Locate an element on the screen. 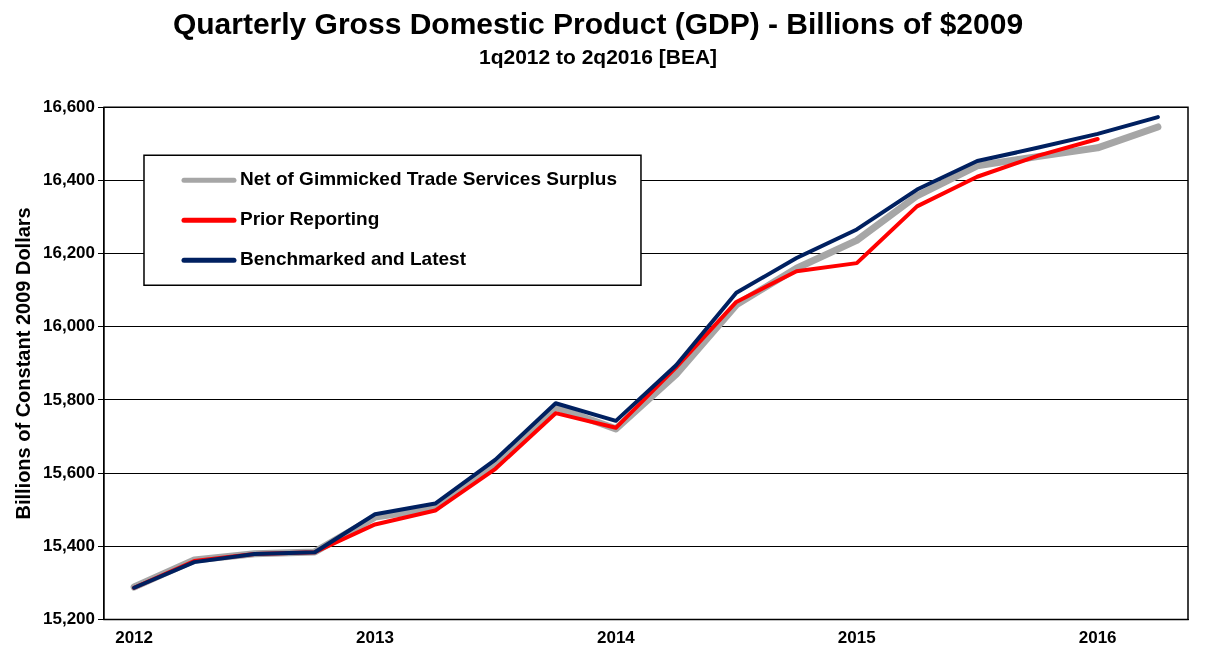  chart-subtitle: 1q2012 to 2q2016 [BEA] is located at coordinates (598, 57).